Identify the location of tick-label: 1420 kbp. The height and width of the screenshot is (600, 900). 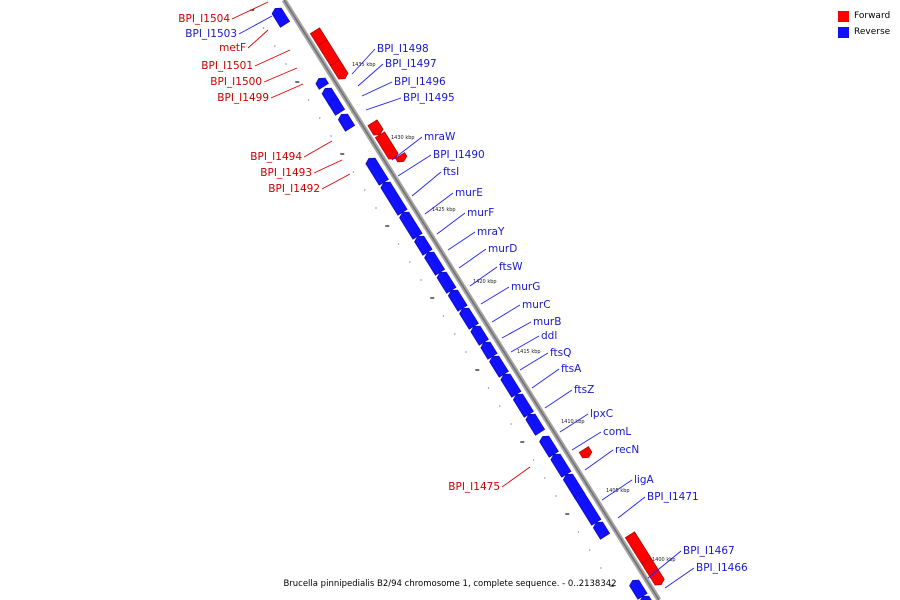
(485, 282).